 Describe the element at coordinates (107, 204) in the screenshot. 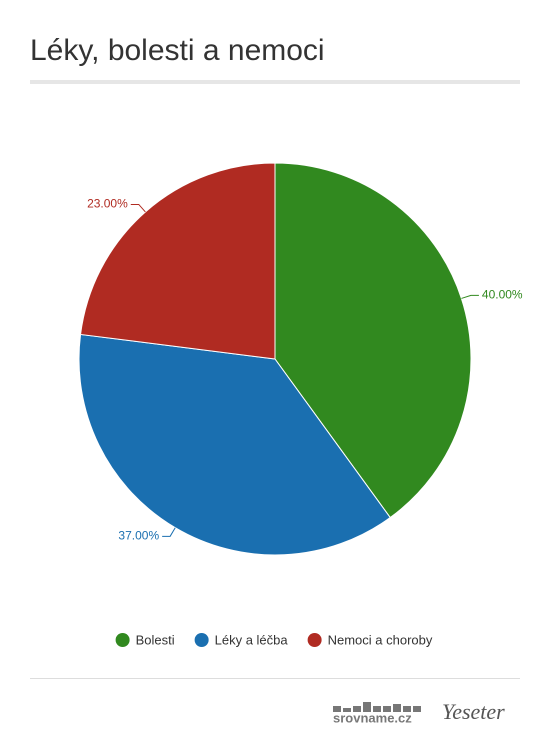

I see `data-label: 23.00%` at that location.